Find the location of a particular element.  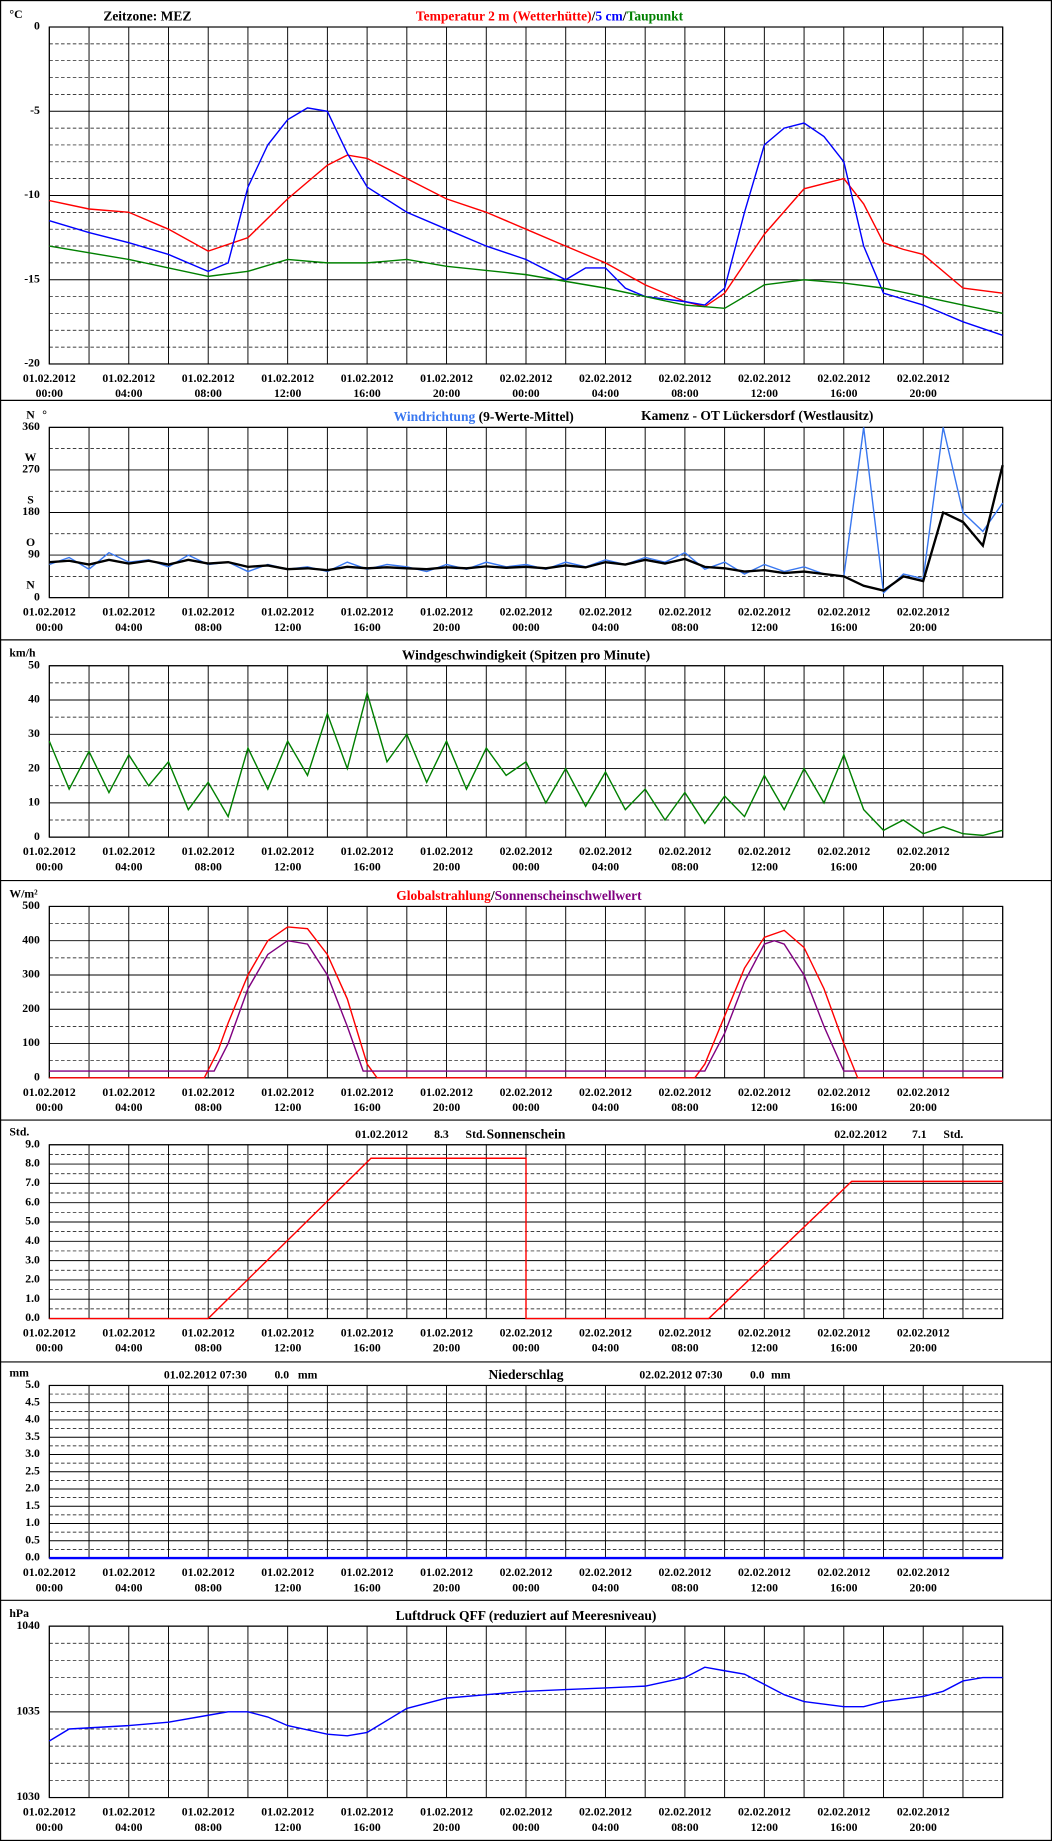

total-value: 0.0 is located at coordinates (757, 1375).